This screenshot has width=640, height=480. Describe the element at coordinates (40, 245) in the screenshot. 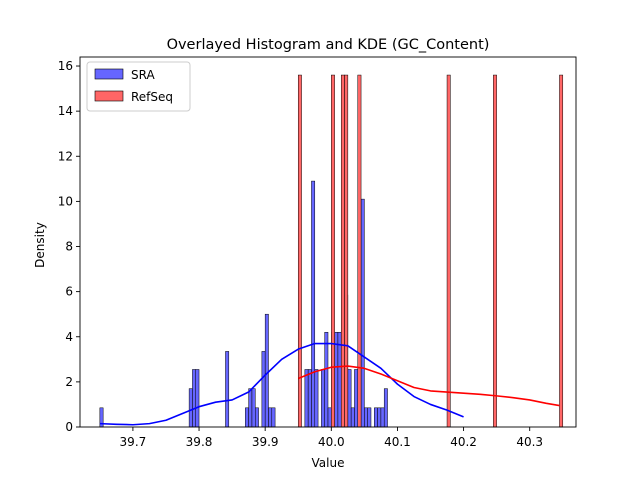

I see `y-axis-label: Density` at that location.